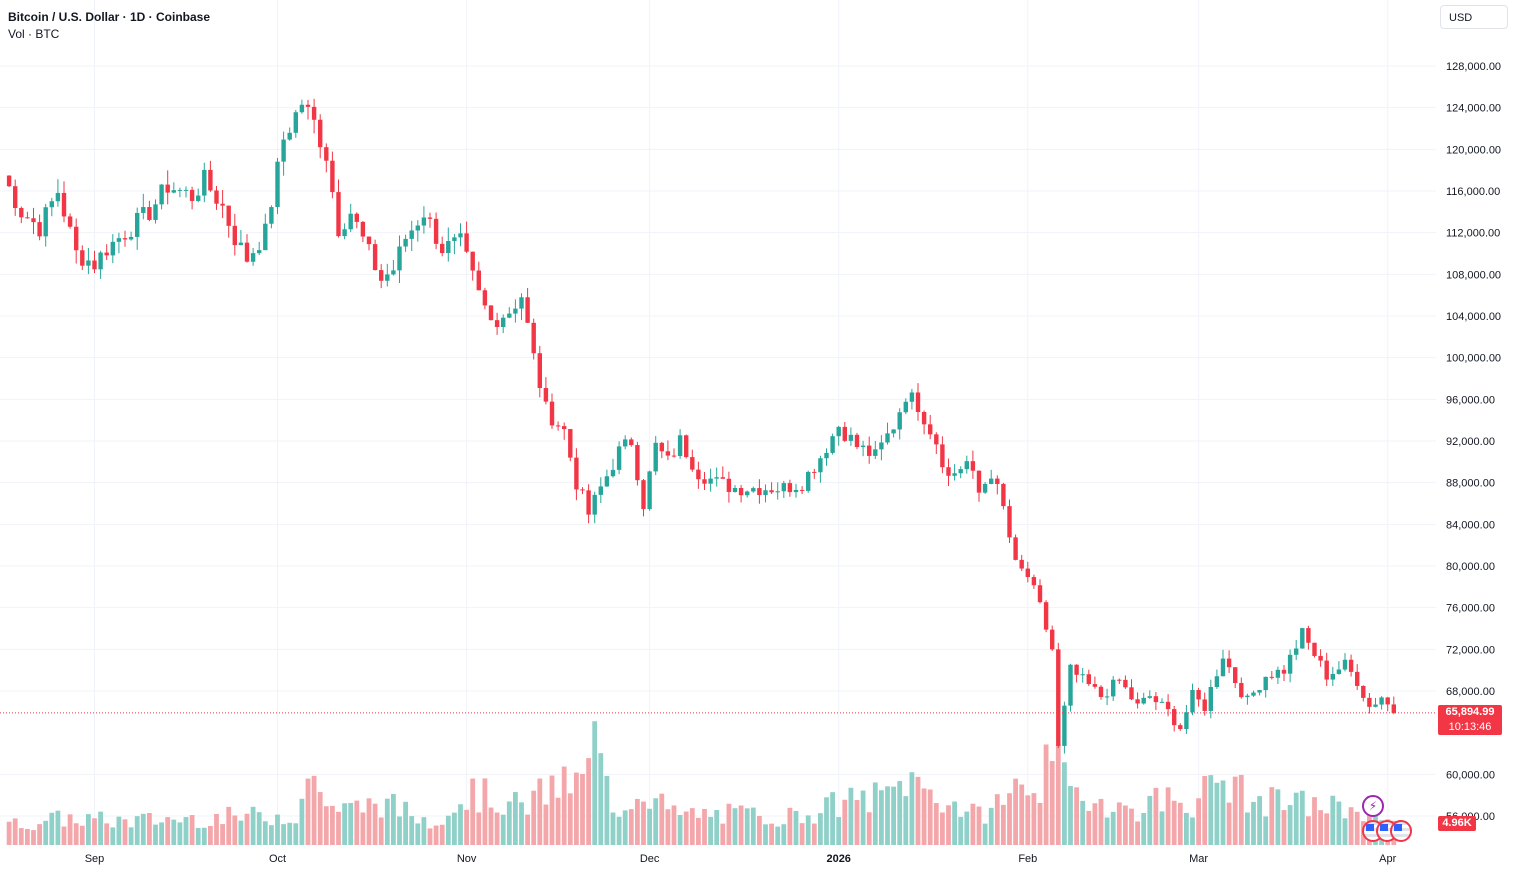  What do you see at coordinates (1474, 17) in the screenshot?
I see `currency-button: USD` at bounding box center [1474, 17].